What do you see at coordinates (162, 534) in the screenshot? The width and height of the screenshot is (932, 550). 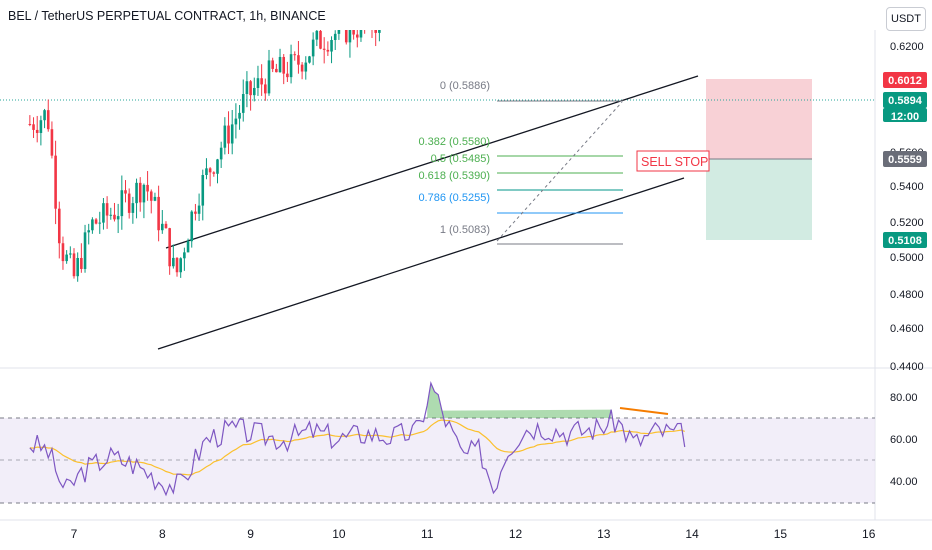 I see `time-tick-label: 8` at bounding box center [162, 534].